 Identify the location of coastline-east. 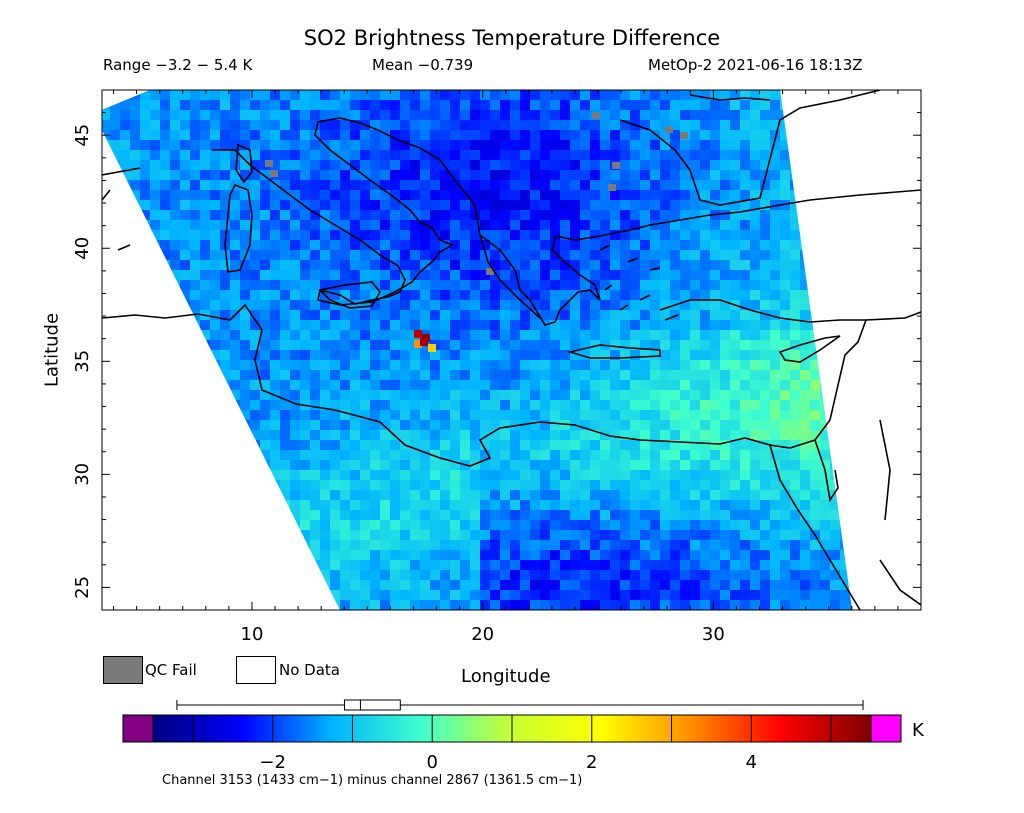
(900, 512).